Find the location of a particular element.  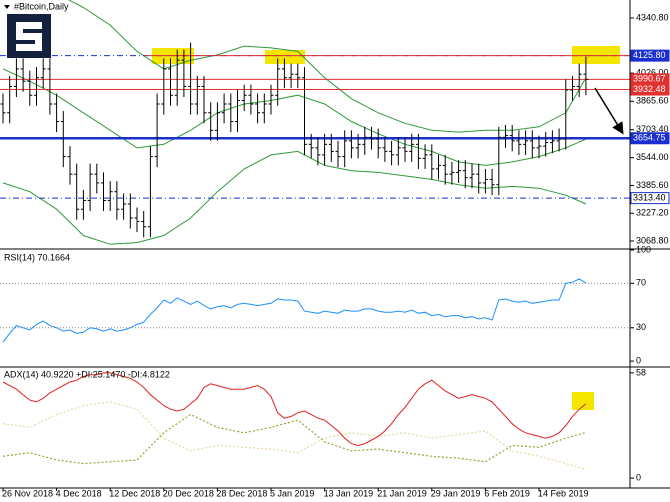

price-label: 3932.48 is located at coordinates (649, 89).